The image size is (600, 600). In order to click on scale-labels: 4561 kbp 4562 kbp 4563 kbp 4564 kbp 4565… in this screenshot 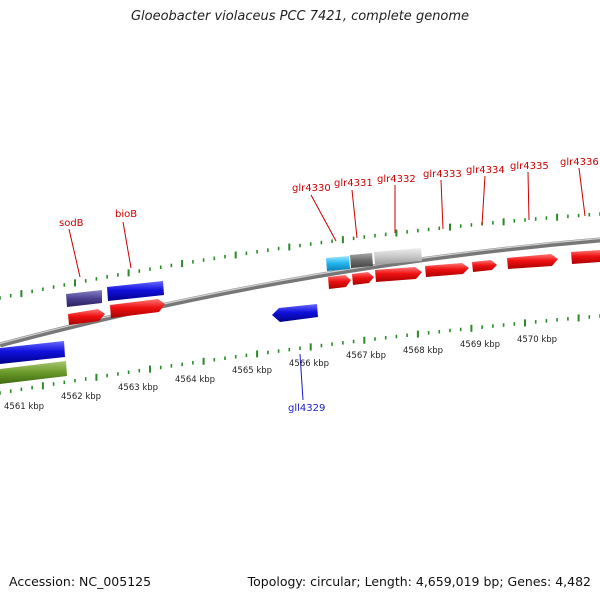, I will do `click(280, 373)`.